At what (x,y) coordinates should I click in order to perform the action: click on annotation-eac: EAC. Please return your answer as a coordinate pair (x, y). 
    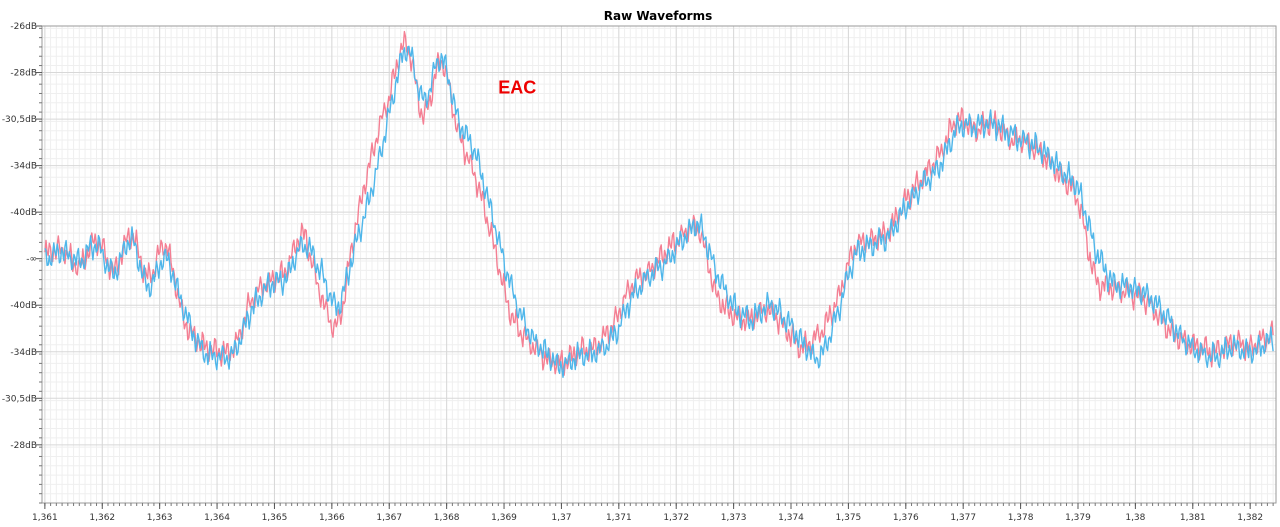
    Looking at the image, I should click on (517, 87).